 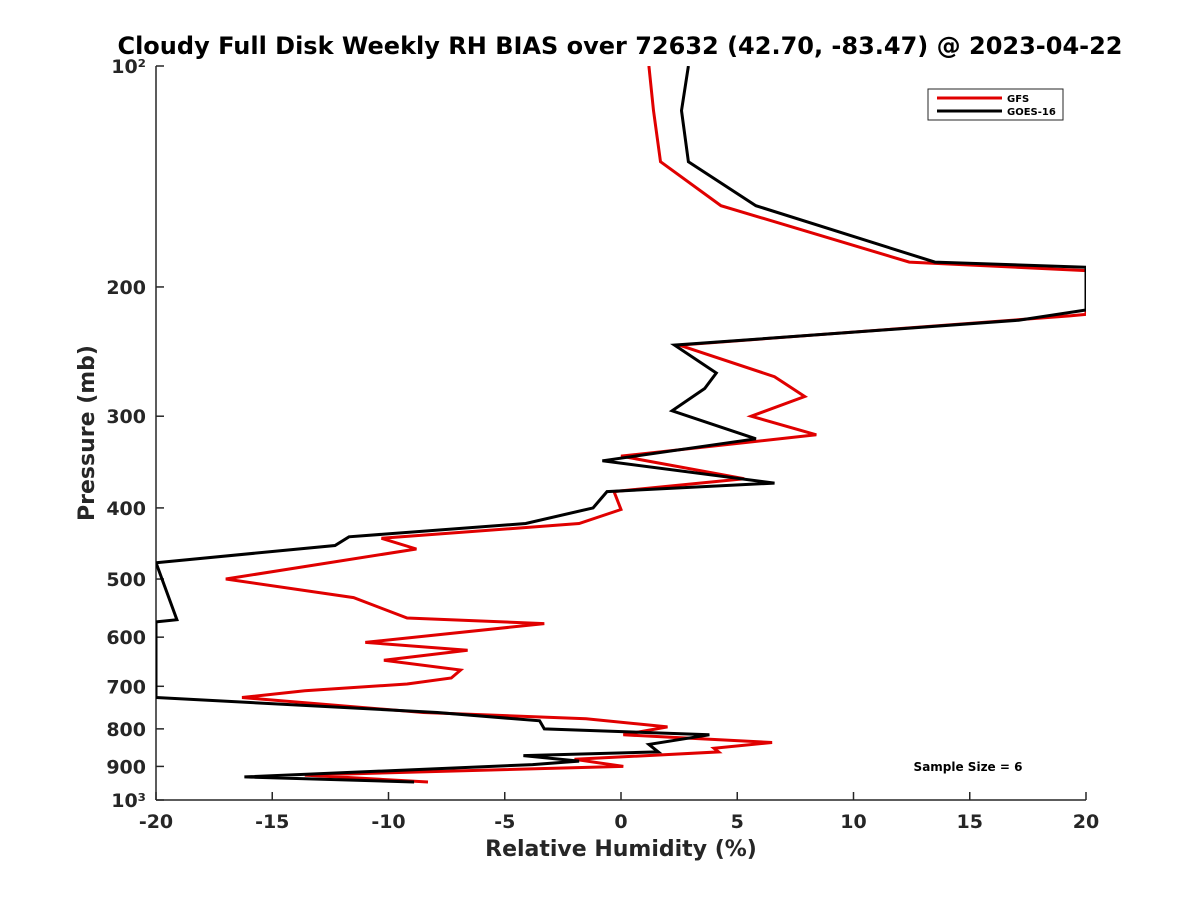 What do you see at coordinates (156, 822) in the screenshot?
I see `x-tick-label: -20` at bounding box center [156, 822].